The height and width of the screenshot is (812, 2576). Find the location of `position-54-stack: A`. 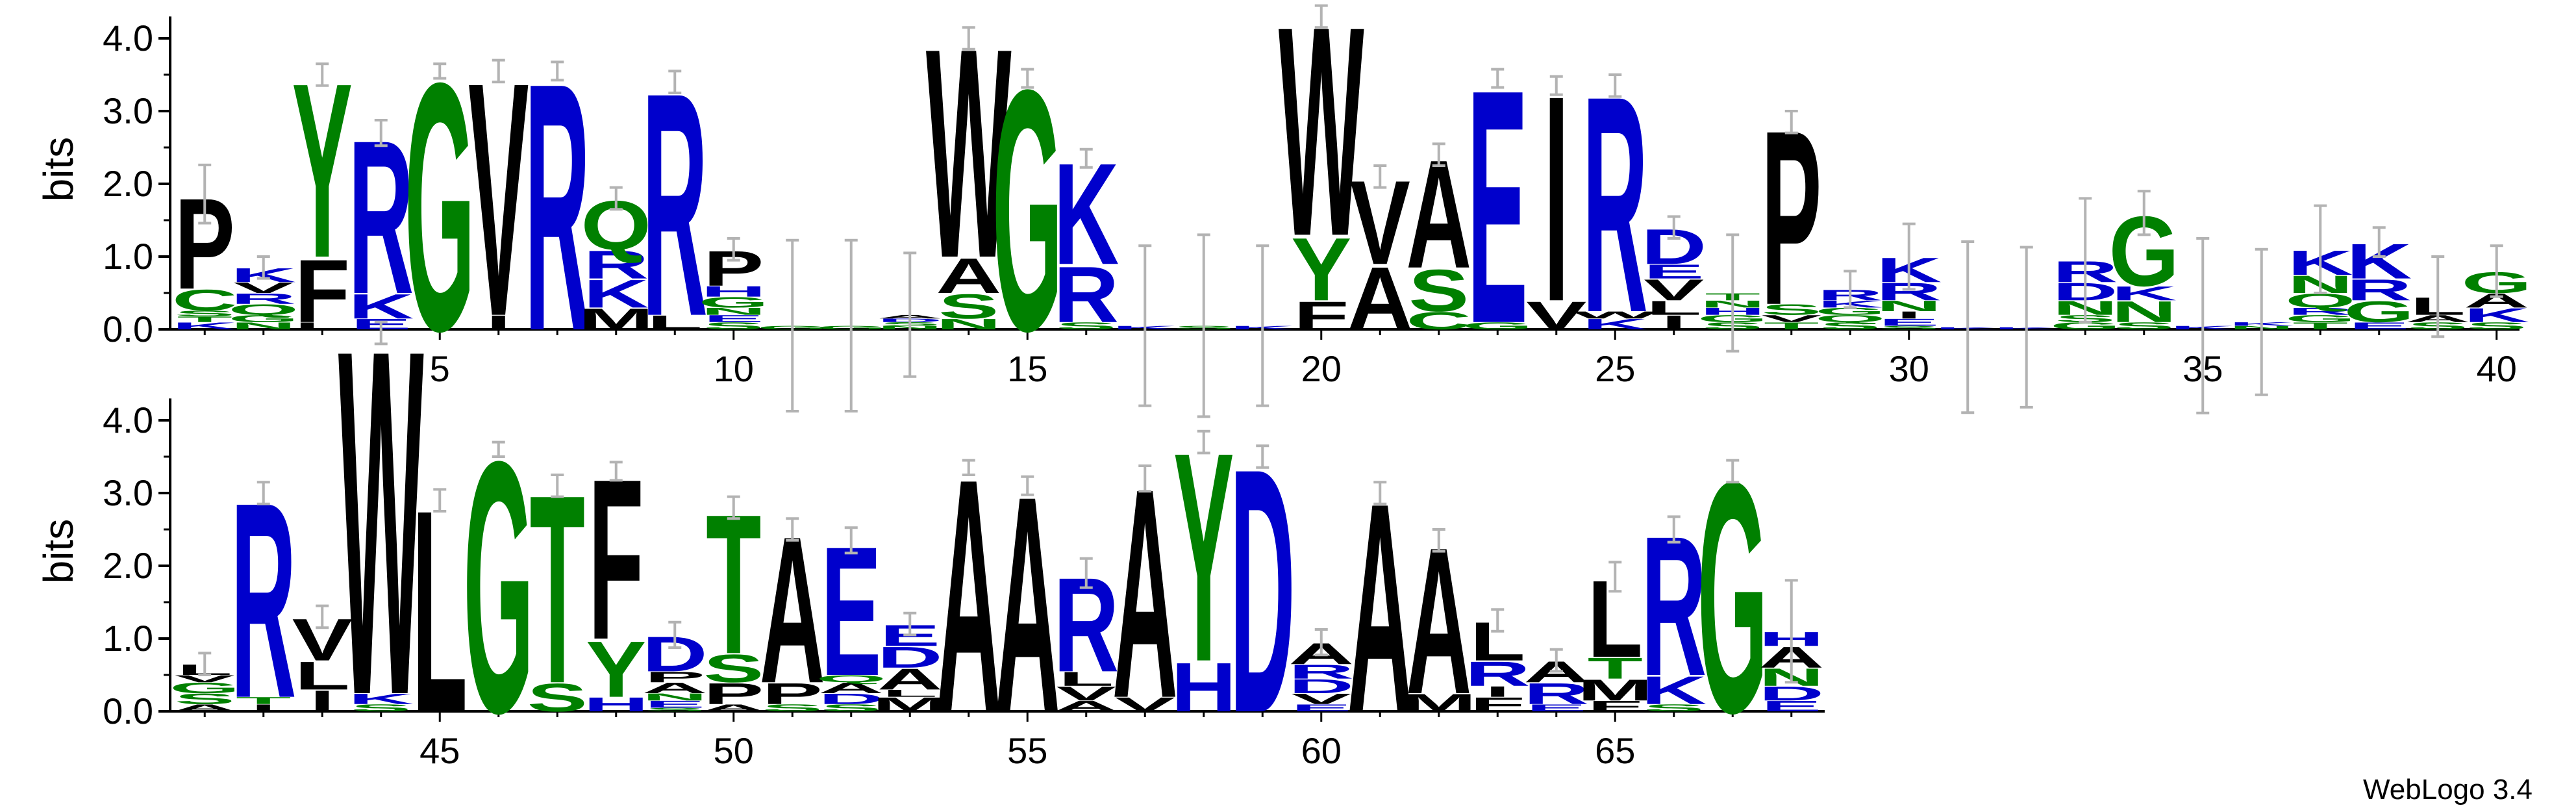

position-54-stack: A is located at coordinates (968, 596).